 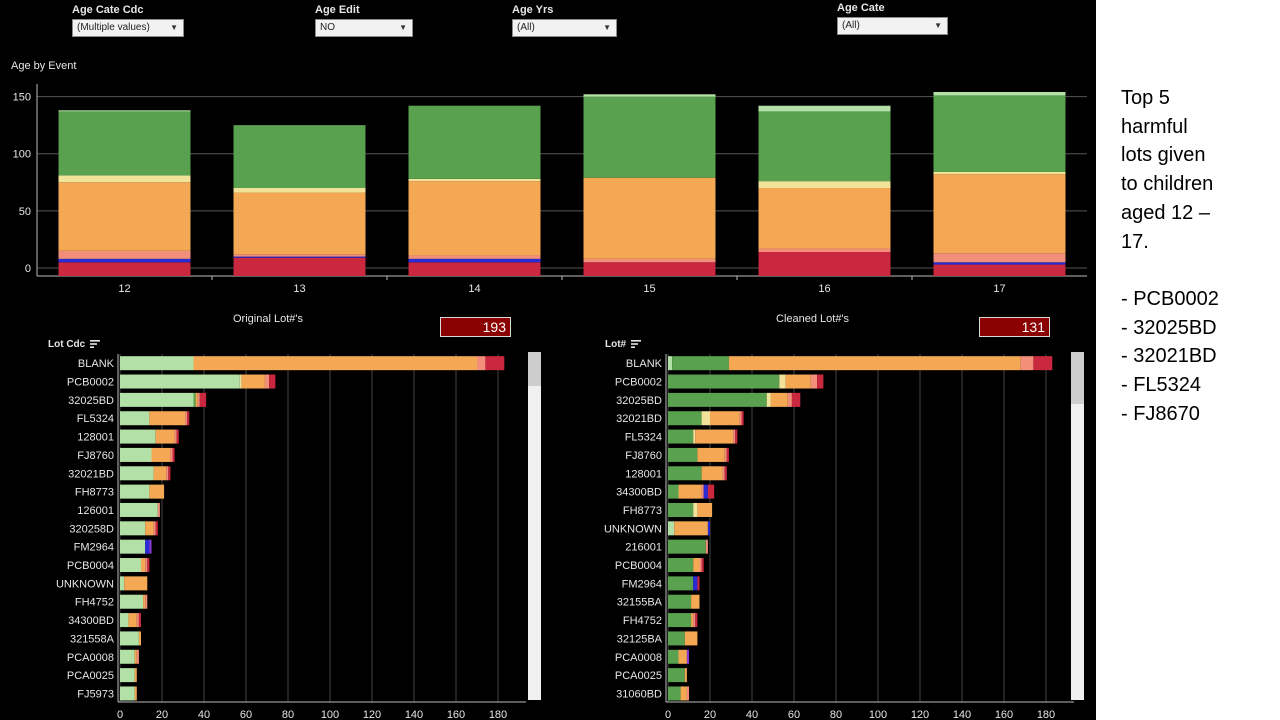 I want to click on x-tick-label: 17, so click(x=999, y=289).